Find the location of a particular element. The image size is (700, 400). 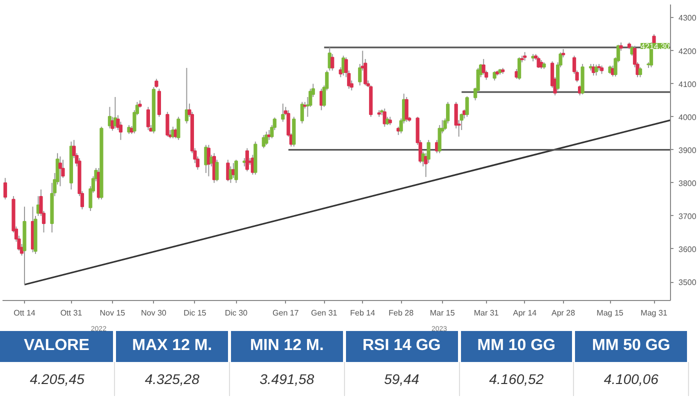

text: RSI 14 GG is located at coordinates (401, 345).